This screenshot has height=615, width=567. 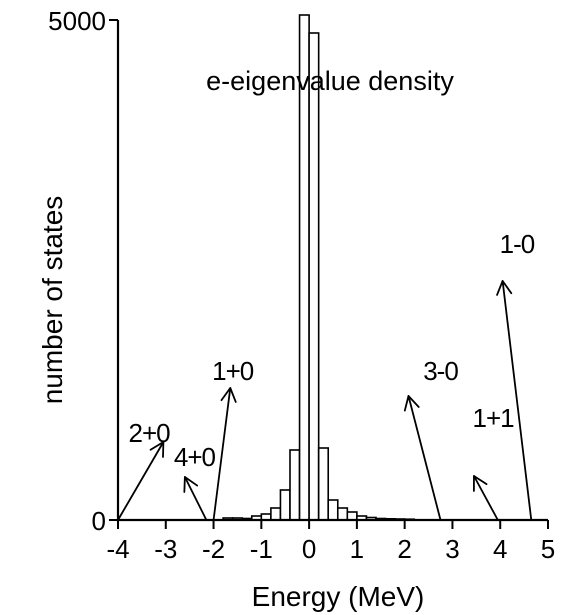 What do you see at coordinates (452, 549) in the screenshot?
I see `x-tick-label: 3` at bounding box center [452, 549].